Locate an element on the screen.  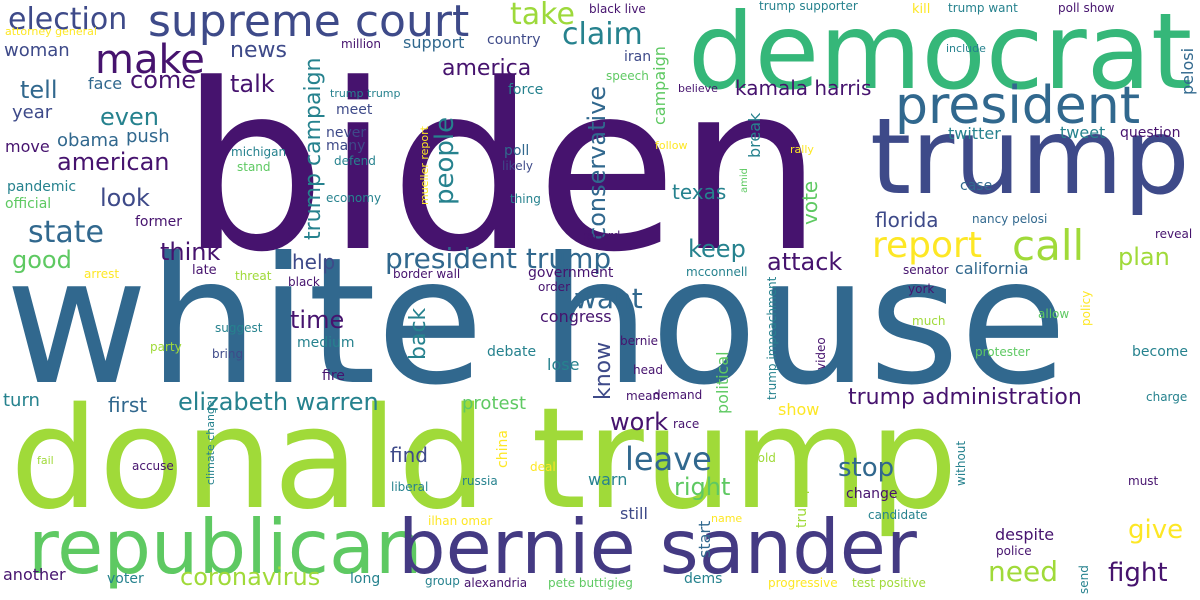
word-former: former is located at coordinates (159, 222).